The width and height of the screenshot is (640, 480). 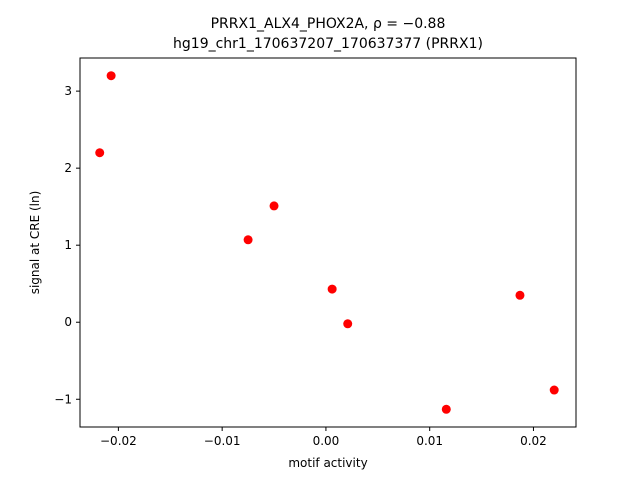 What do you see at coordinates (118, 441) in the screenshot?
I see `x-tick-label: −0.02` at bounding box center [118, 441].